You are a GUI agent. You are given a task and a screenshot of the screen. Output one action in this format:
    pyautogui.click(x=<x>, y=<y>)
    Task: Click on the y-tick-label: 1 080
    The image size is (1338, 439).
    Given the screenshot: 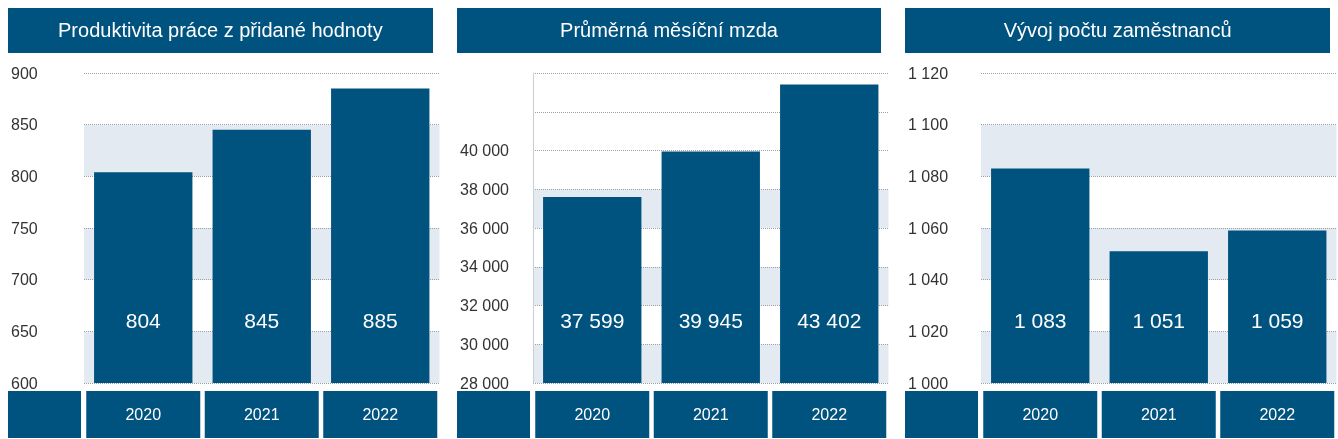 What is the action you would take?
    pyautogui.click(x=928, y=176)
    